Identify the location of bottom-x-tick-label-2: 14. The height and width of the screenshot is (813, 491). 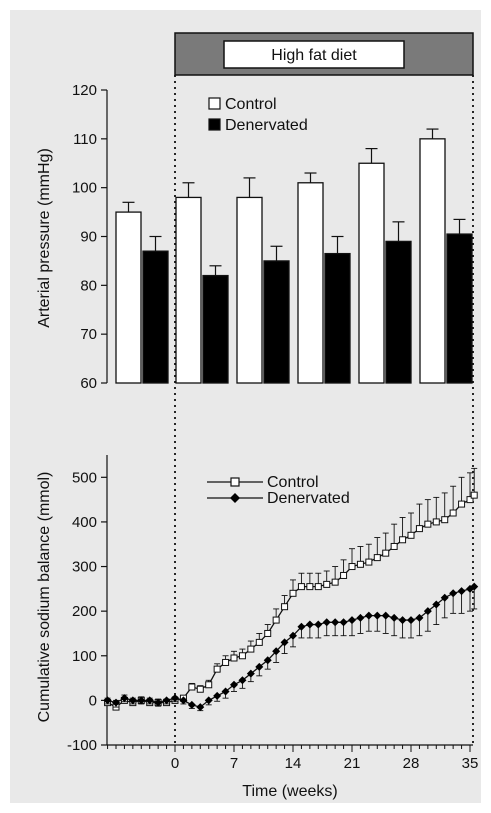
(293, 763).